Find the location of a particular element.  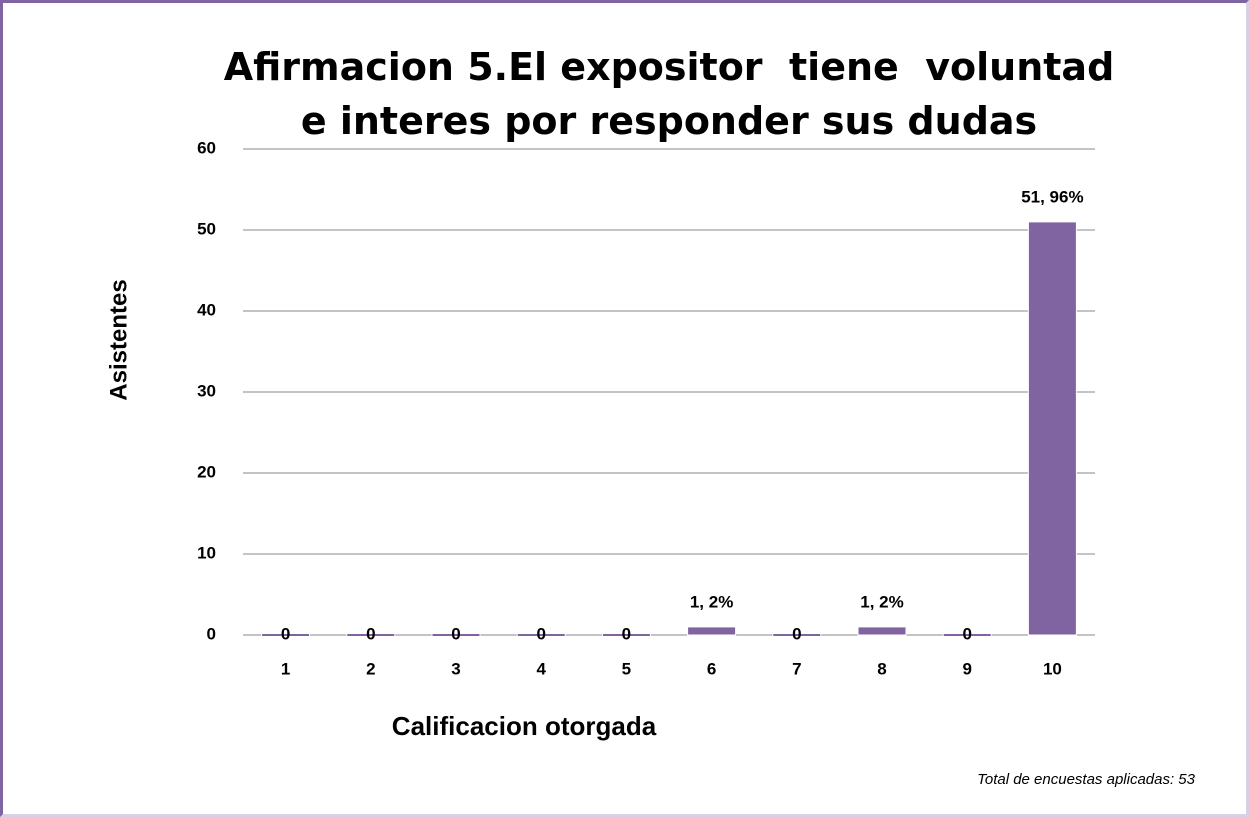

y-tick-label: 20 is located at coordinates (206, 471).